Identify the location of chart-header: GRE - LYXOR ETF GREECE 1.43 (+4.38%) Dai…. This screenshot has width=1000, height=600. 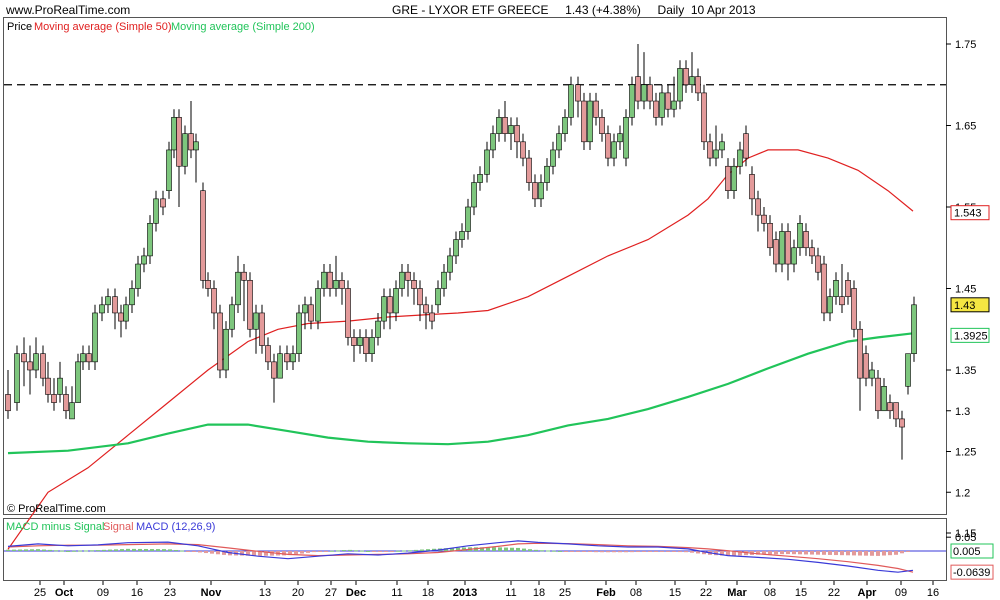
(574, 10).